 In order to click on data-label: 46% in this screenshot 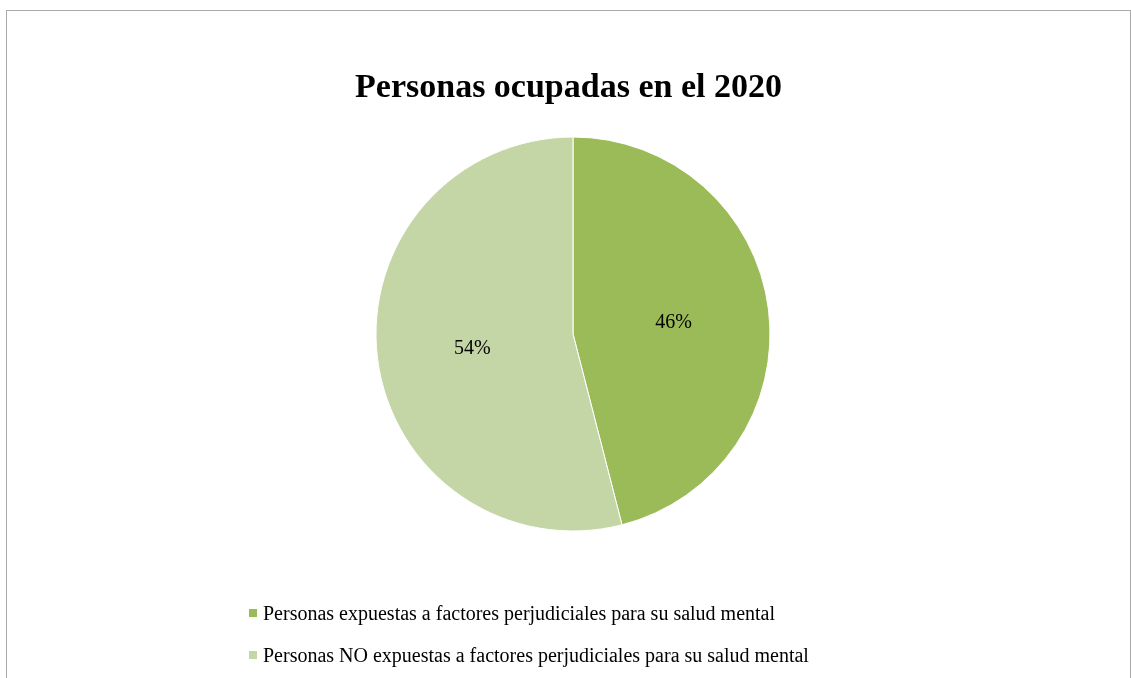, I will do `click(674, 321)`.